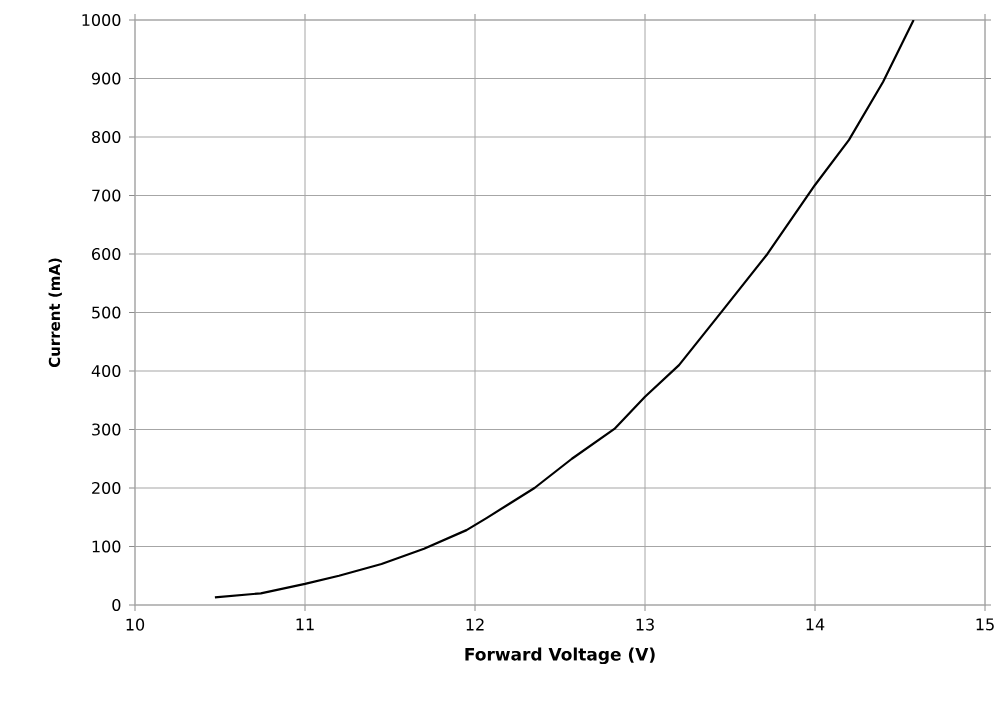 Image resolution: width=1001 pixels, height=715 pixels. Describe the element at coordinates (560, 656) in the screenshot. I see `x-axis-title: Forward Voltage (V)` at that location.